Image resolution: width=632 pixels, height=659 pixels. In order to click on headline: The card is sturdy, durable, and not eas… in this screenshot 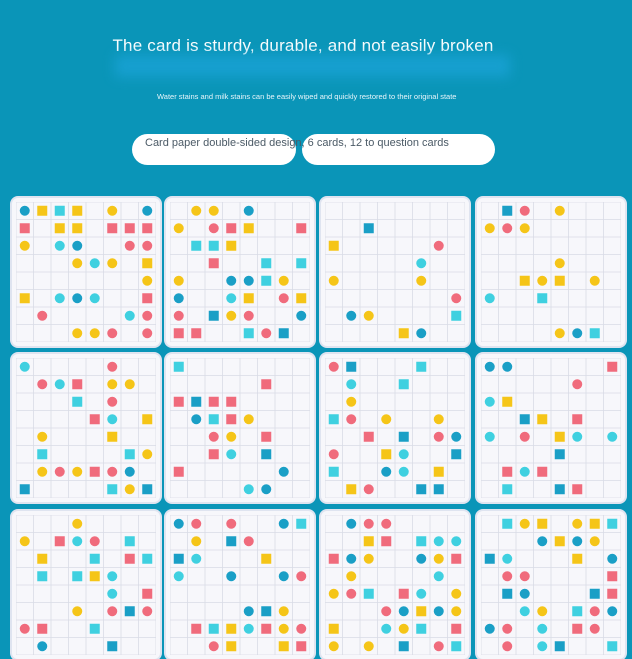, I will do `click(303, 45)`.